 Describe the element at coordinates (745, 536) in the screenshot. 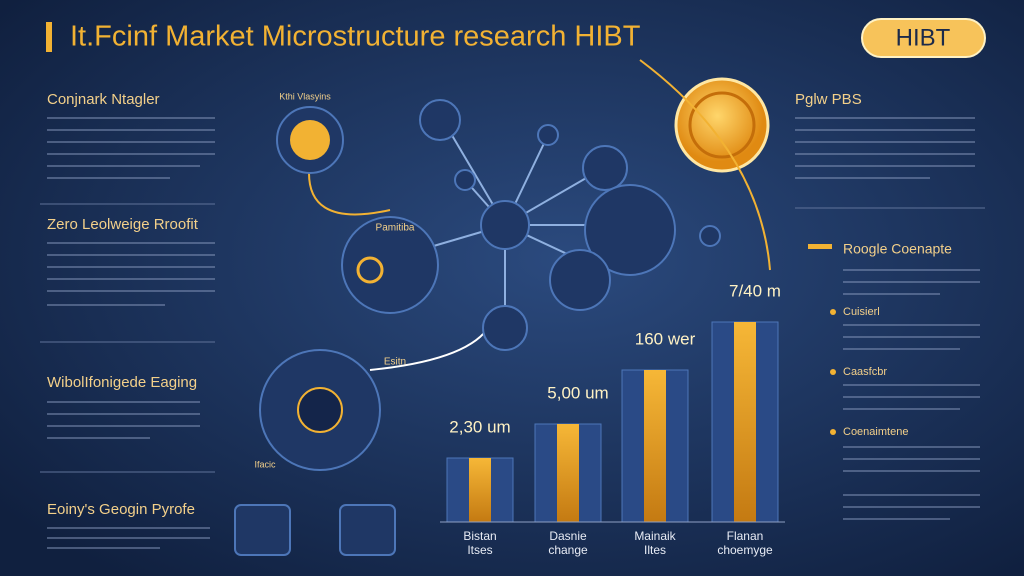

I see `bar-category-label: Flanan` at that location.